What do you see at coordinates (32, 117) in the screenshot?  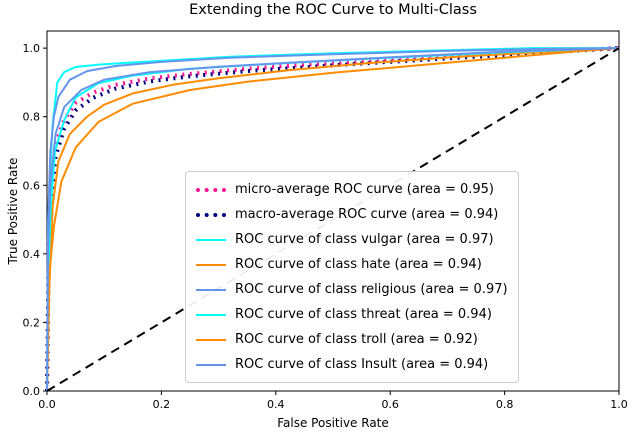 I see `y-tick-label: 0.8` at bounding box center [32, 117].